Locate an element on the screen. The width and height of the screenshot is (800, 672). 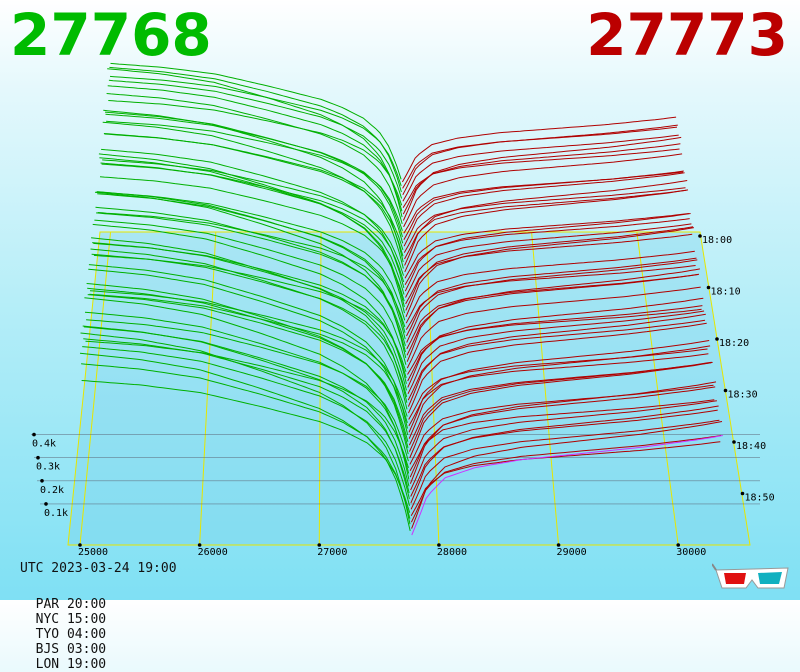
time-tick-label: 18:50 is located at coordinates (760, 498).